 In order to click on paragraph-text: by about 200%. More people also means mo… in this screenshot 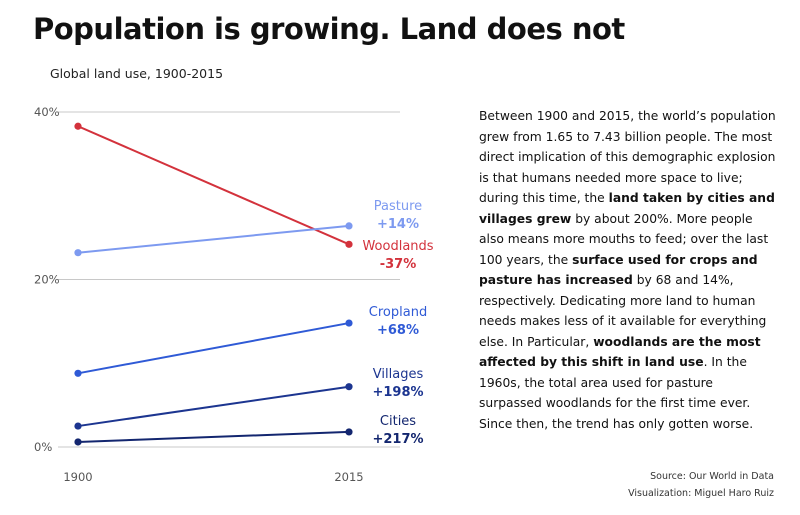, I will do `click(624, 239)`.